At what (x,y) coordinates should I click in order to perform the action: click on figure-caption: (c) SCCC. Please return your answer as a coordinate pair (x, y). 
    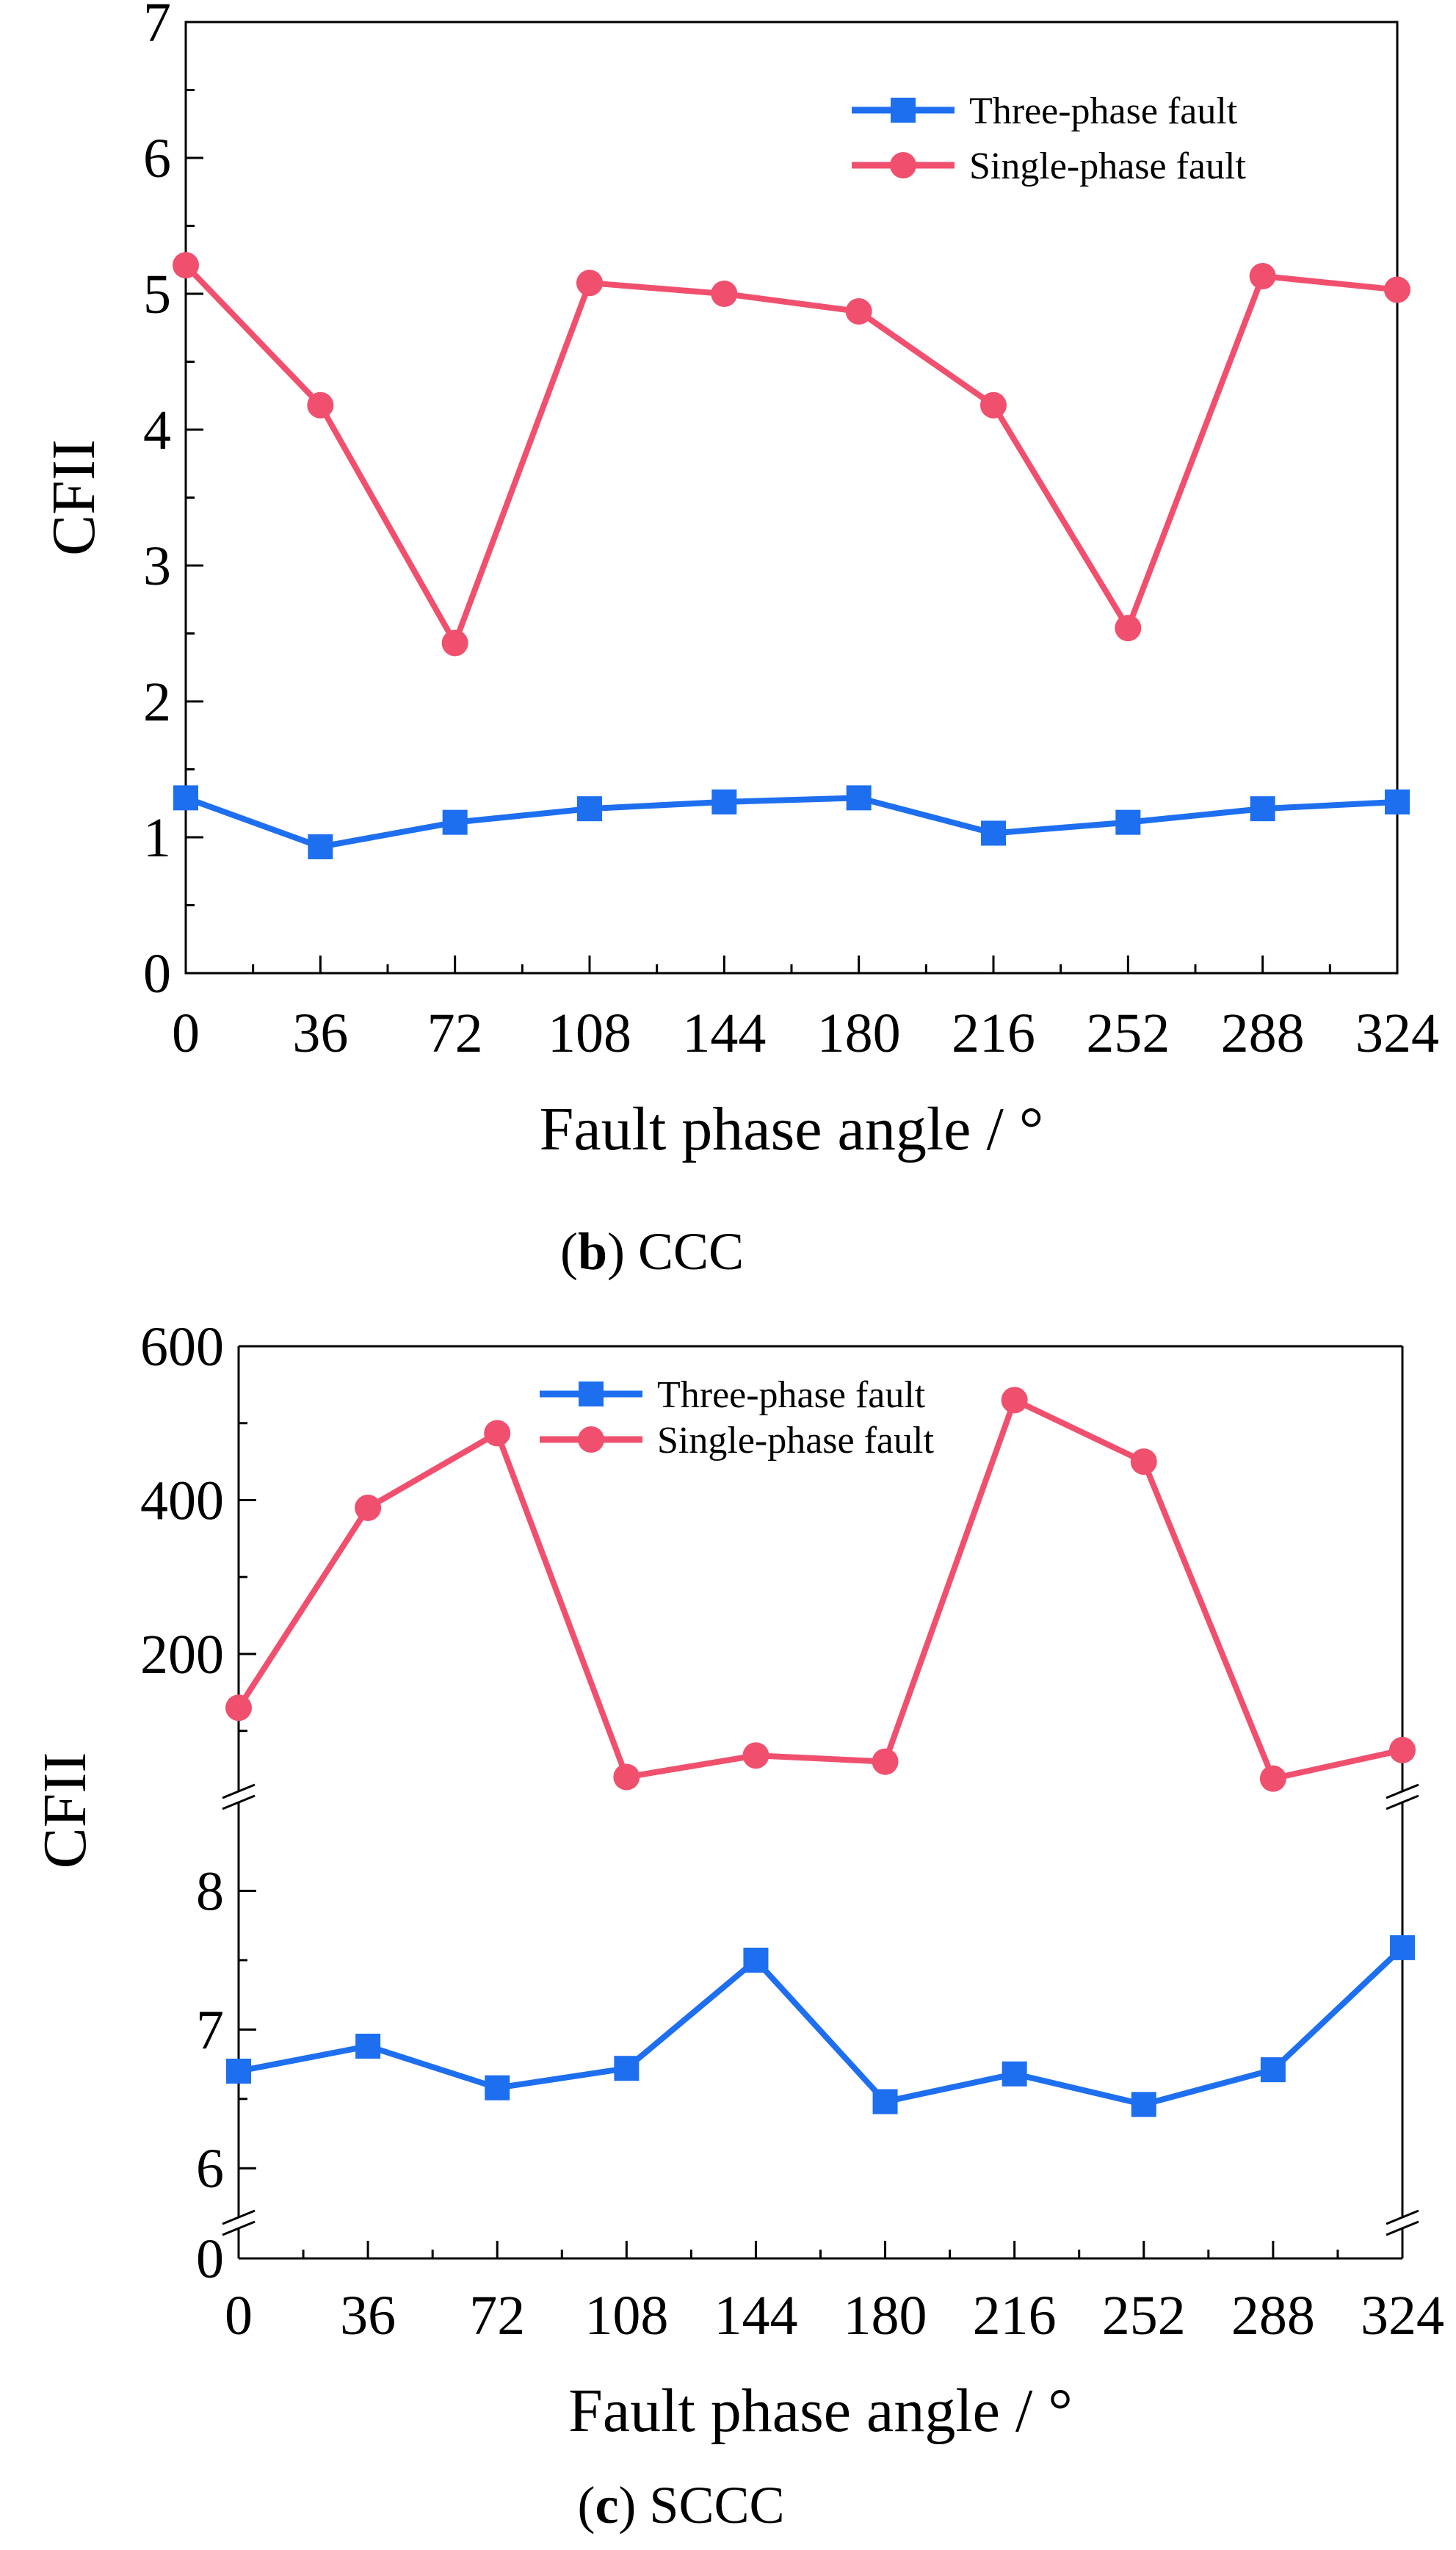
    Looking at the image, I should click on (680, 2505).